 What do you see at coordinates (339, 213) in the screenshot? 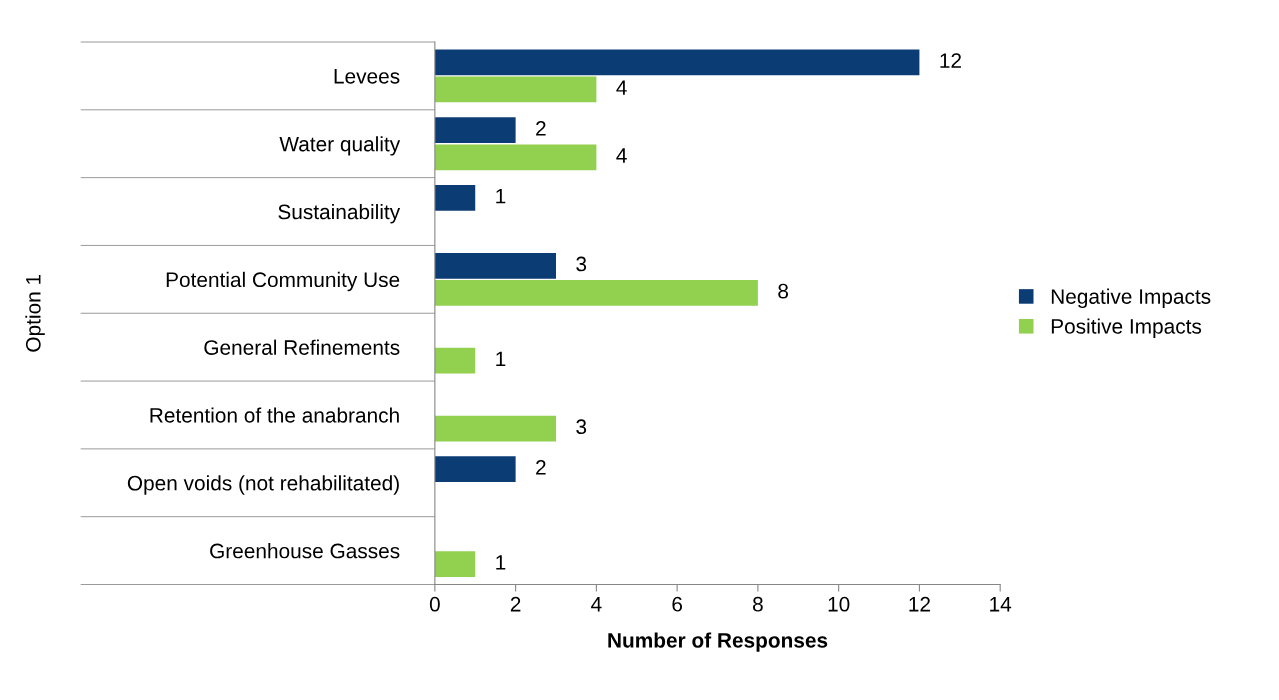
I see `y-tick-label: Sustainability` at bounding box center [339, 213].